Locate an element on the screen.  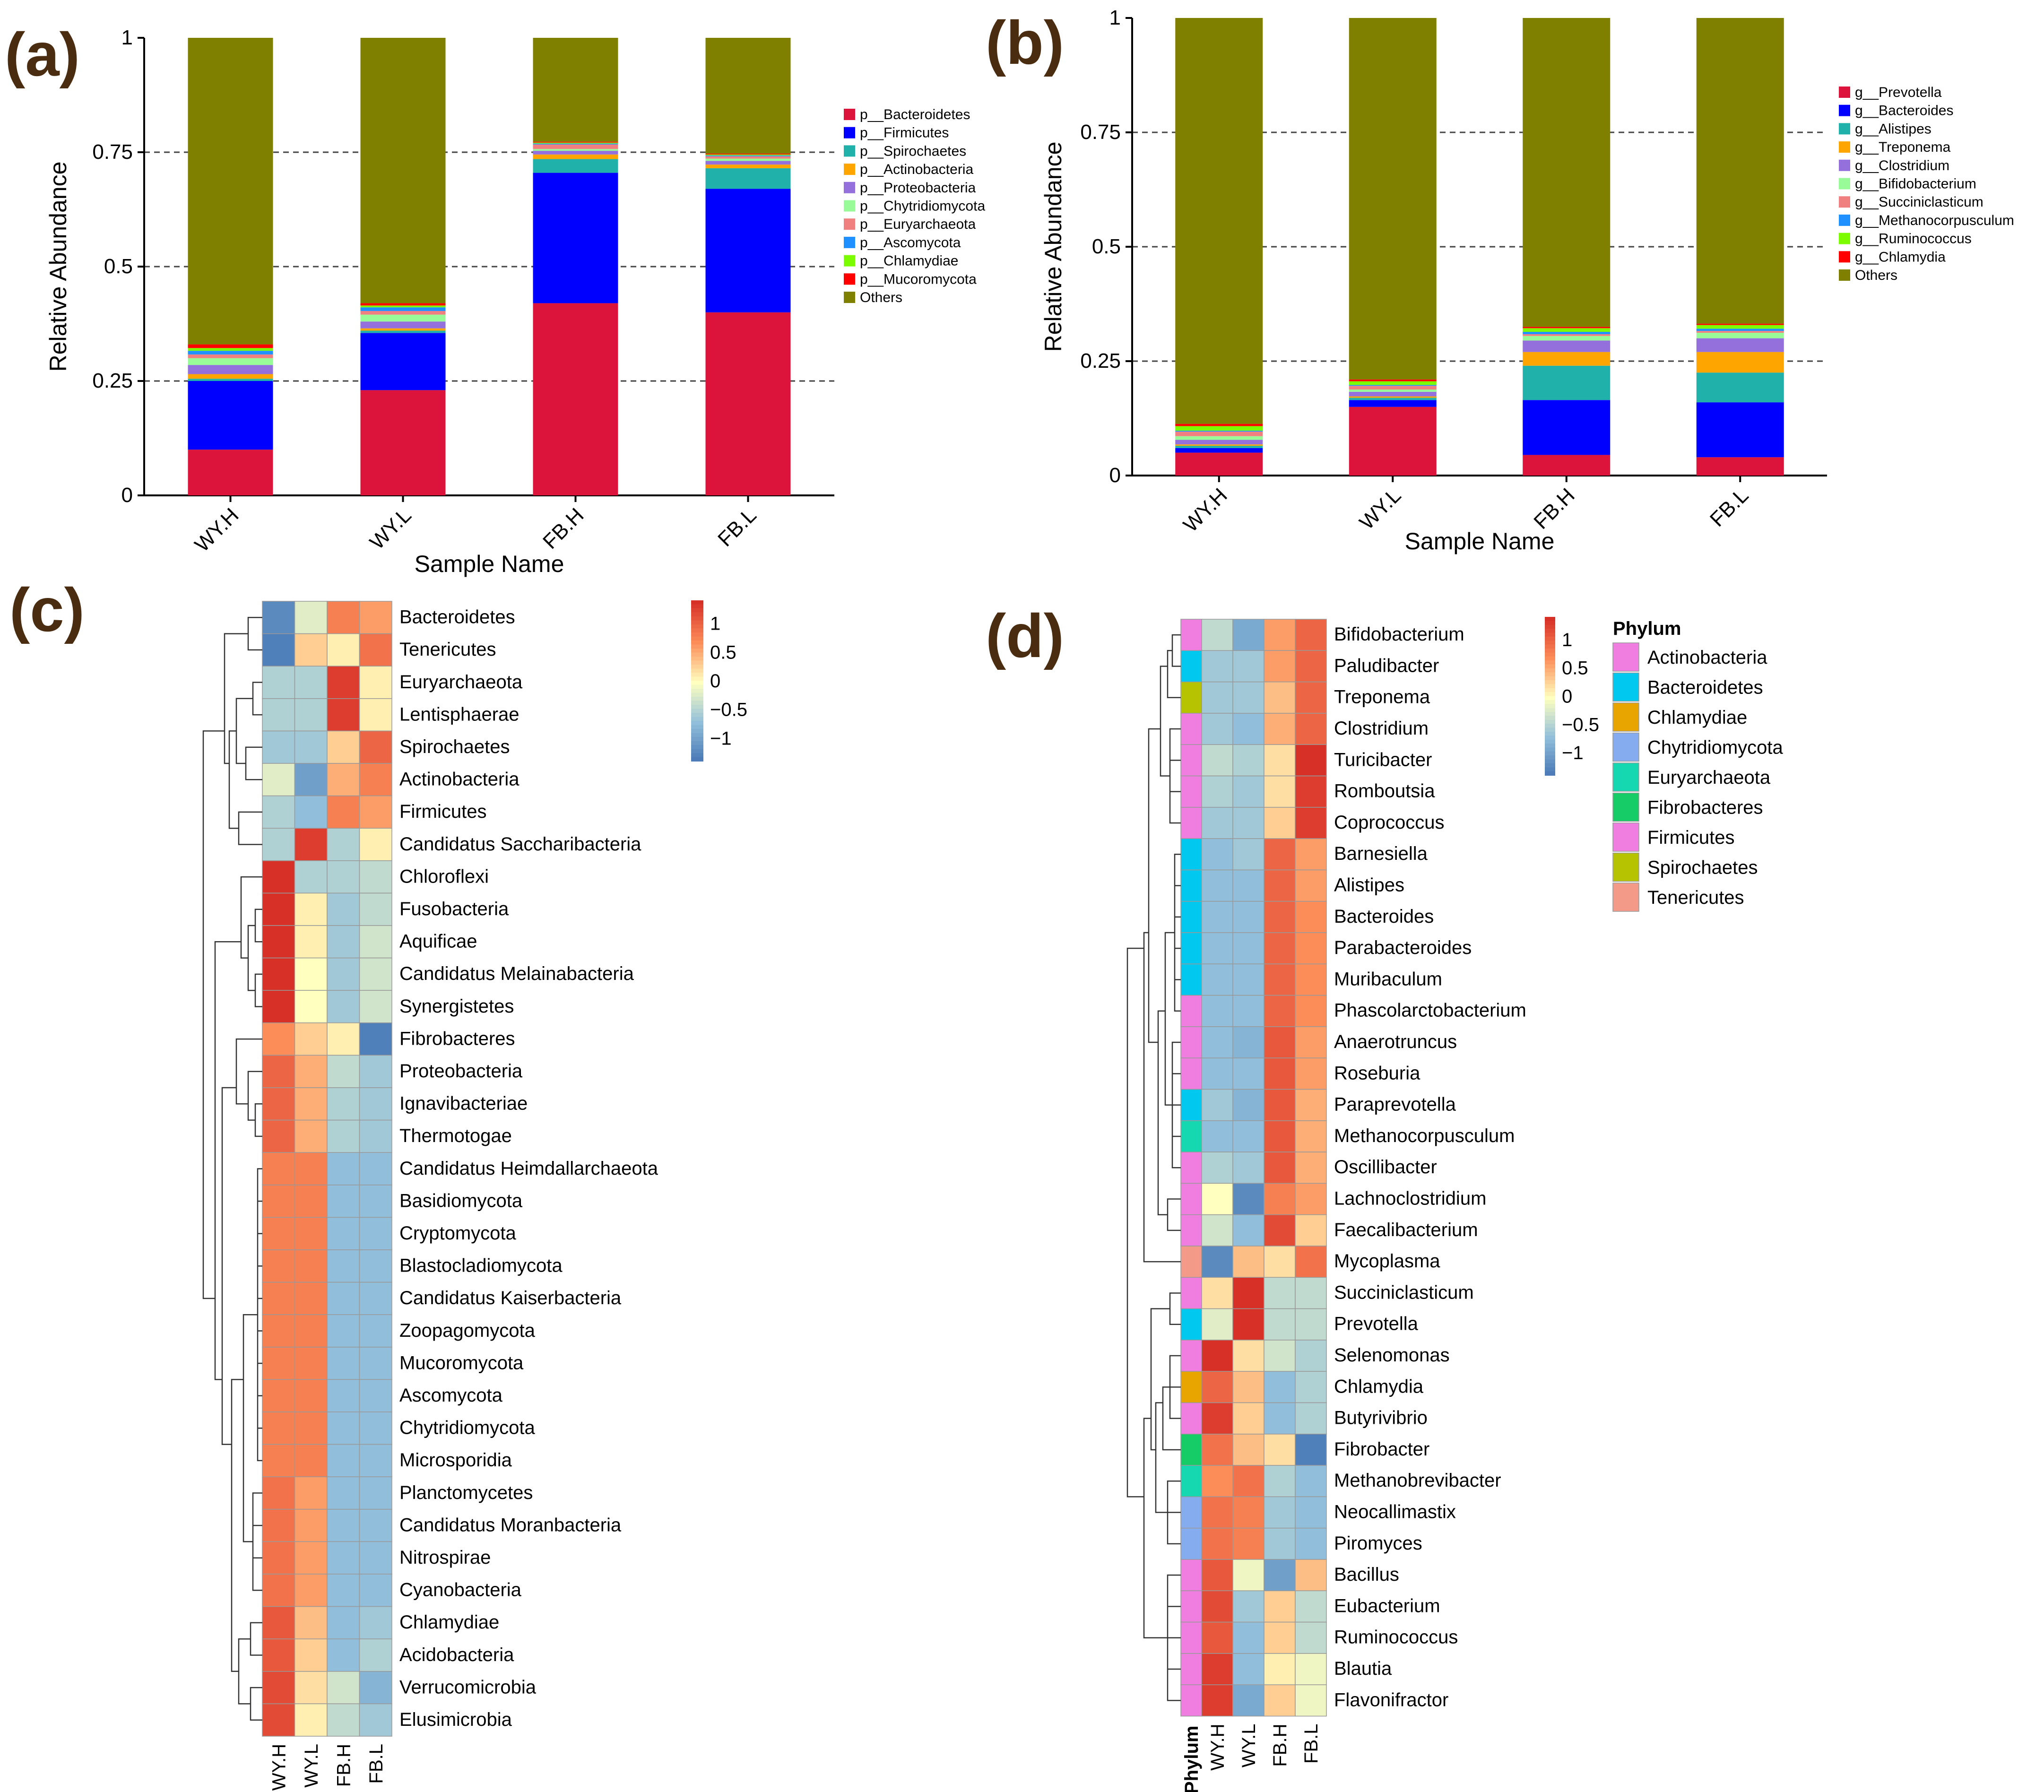
bar-segment-p-euryarchaeota is located at coordinates (230, 356).